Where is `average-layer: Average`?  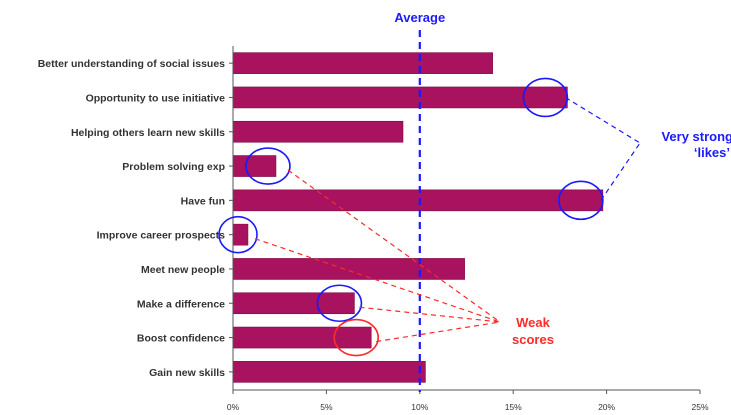 average-layer: Average is located at coordinates (419, 201).